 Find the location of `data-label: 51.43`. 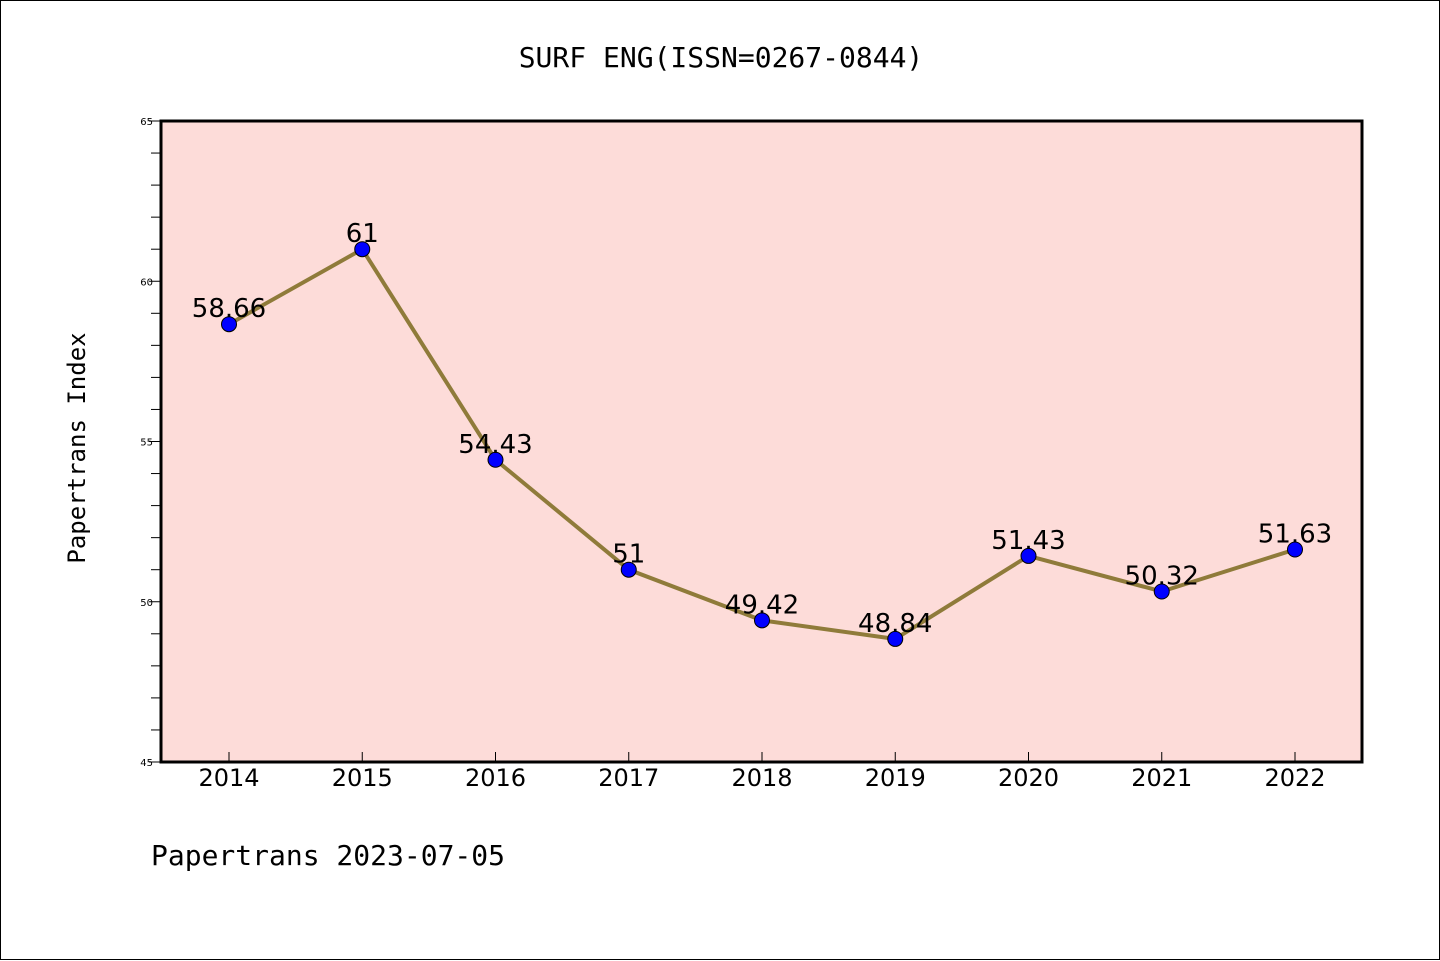

data-label: 51.43 is located at coordinates (1028, 541).